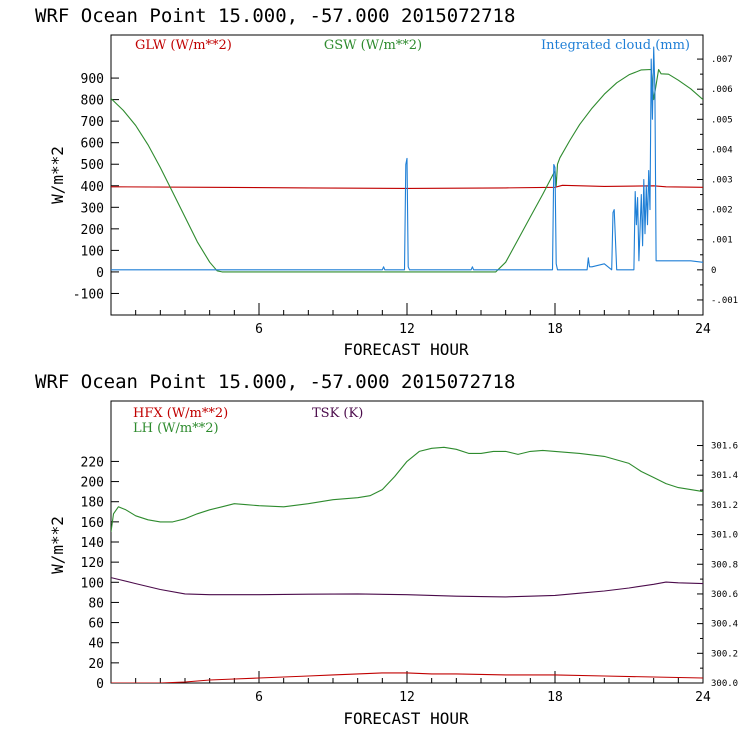  Describe the element at coordinates (92, 144) in the screenshot. I see `y-tick-label: 600` at that location.